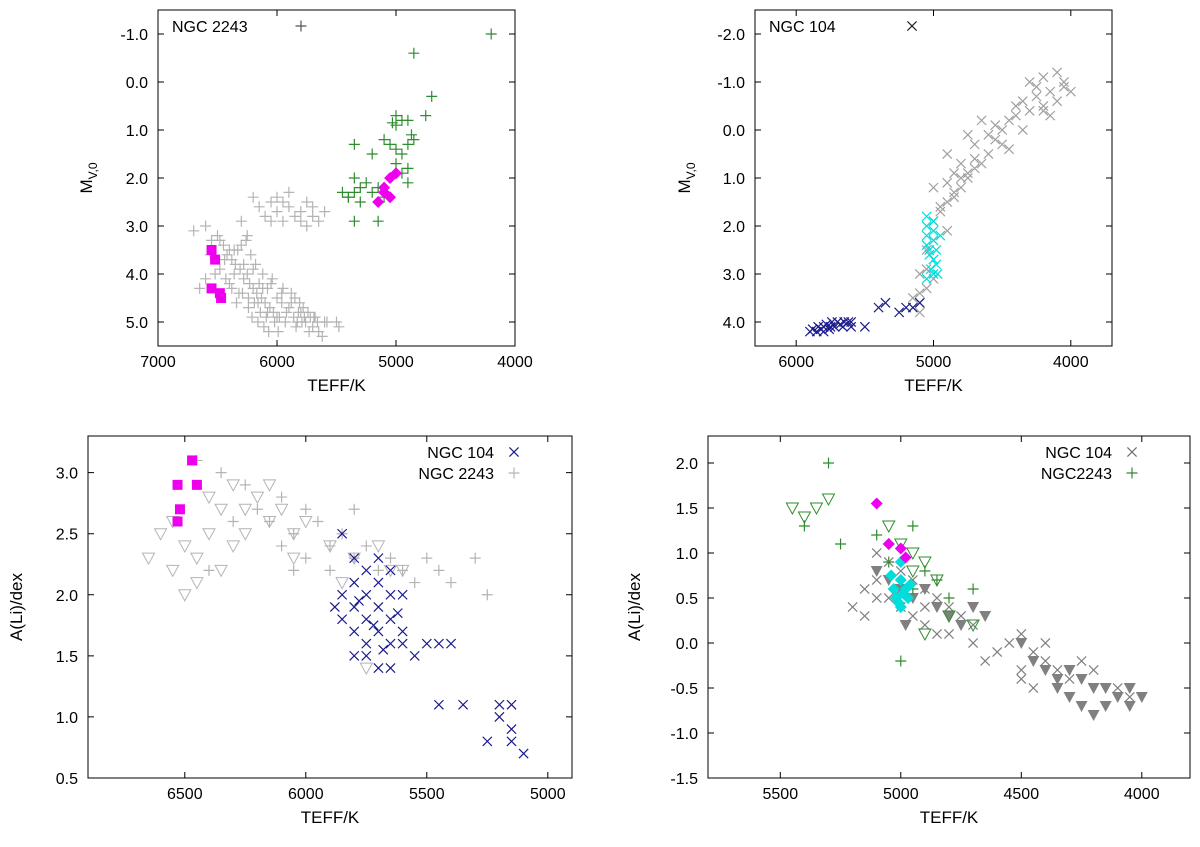  I want to click on x-tick-label: 5500, so click(781, 794).